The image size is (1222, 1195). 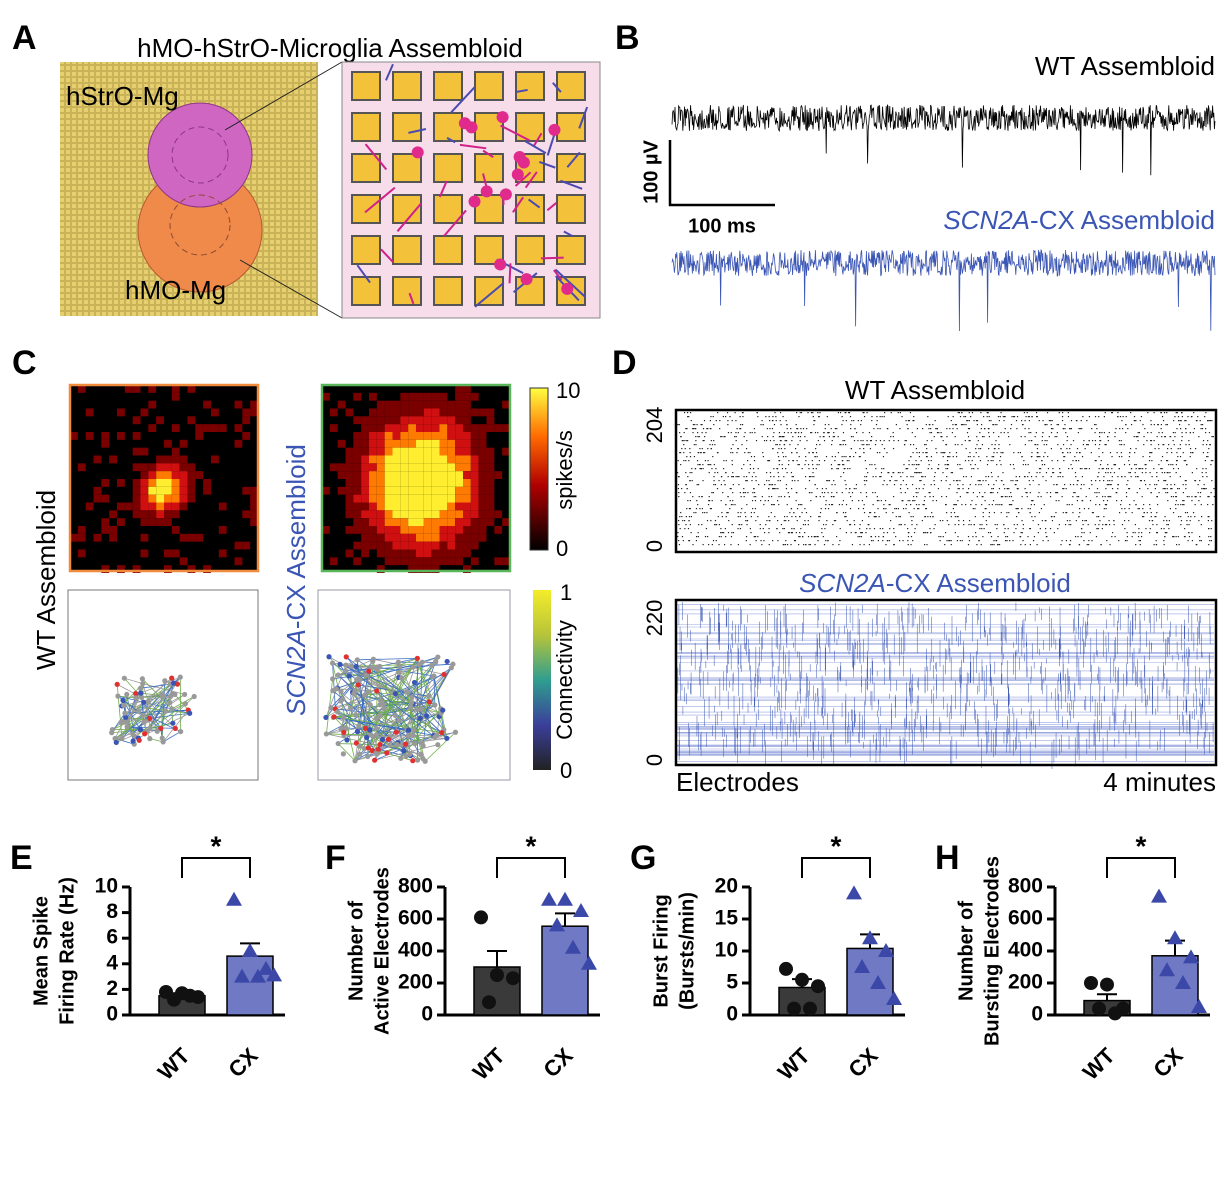 I want to click on label: hStrO-Mg, so click(x=122, y=96).